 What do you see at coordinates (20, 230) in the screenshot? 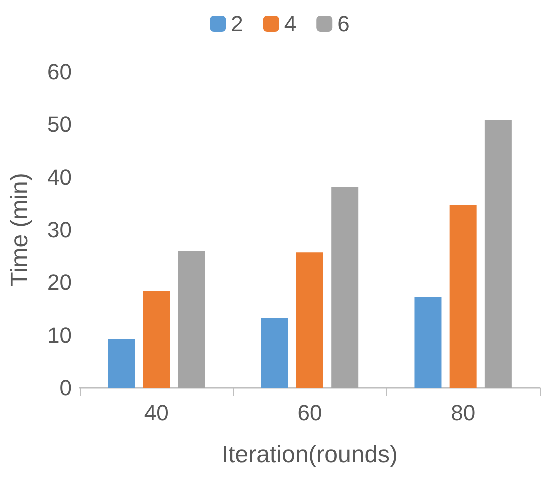
I see `y-axis-title: Time (min)` at bounding box center [20, 230].